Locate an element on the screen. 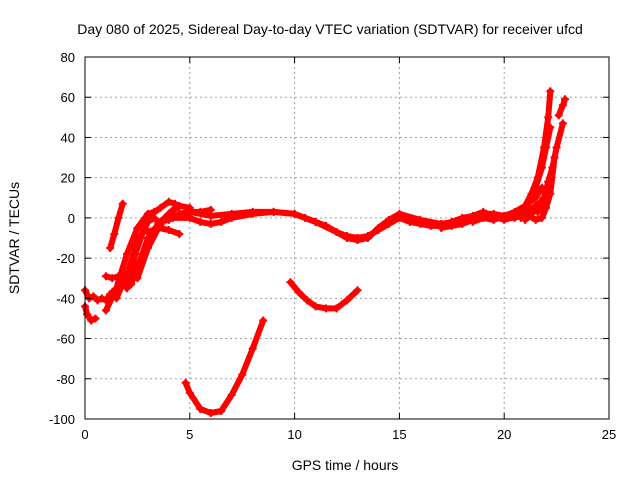 This screenshot has height=480, width=640. y-tick-label: -60 is located at coordinates (65, 339).